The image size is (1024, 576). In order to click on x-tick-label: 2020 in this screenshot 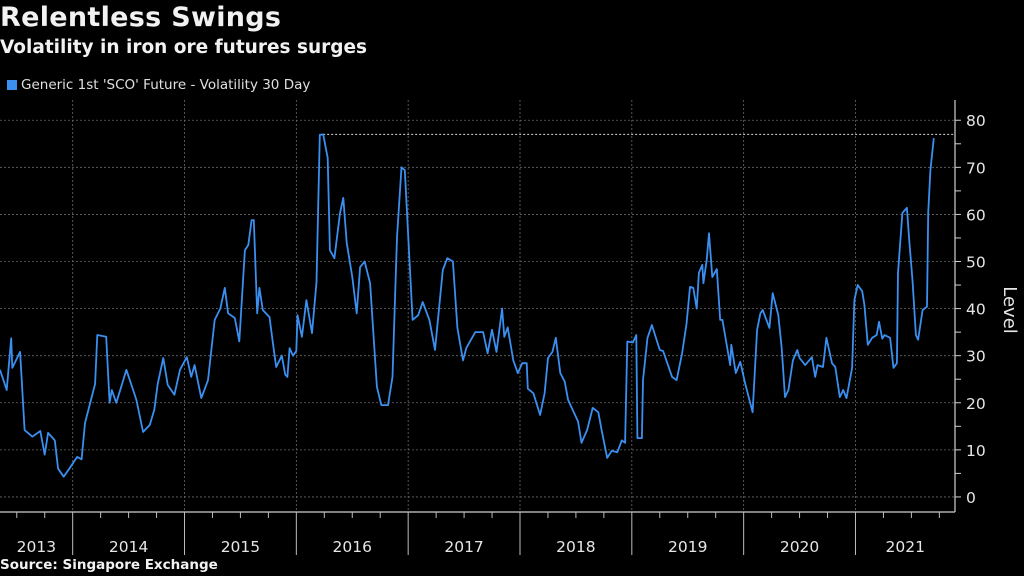, I will do `click(799, 547)`.